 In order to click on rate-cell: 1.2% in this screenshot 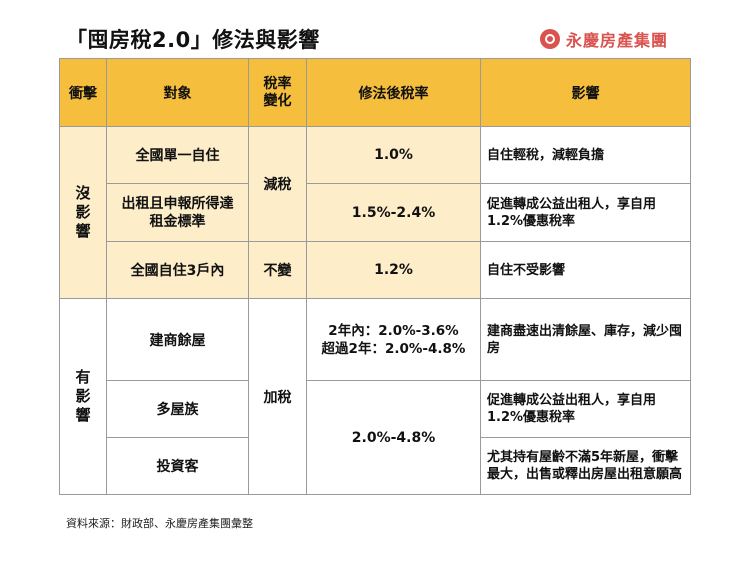, I will do `click(393, 270)`.